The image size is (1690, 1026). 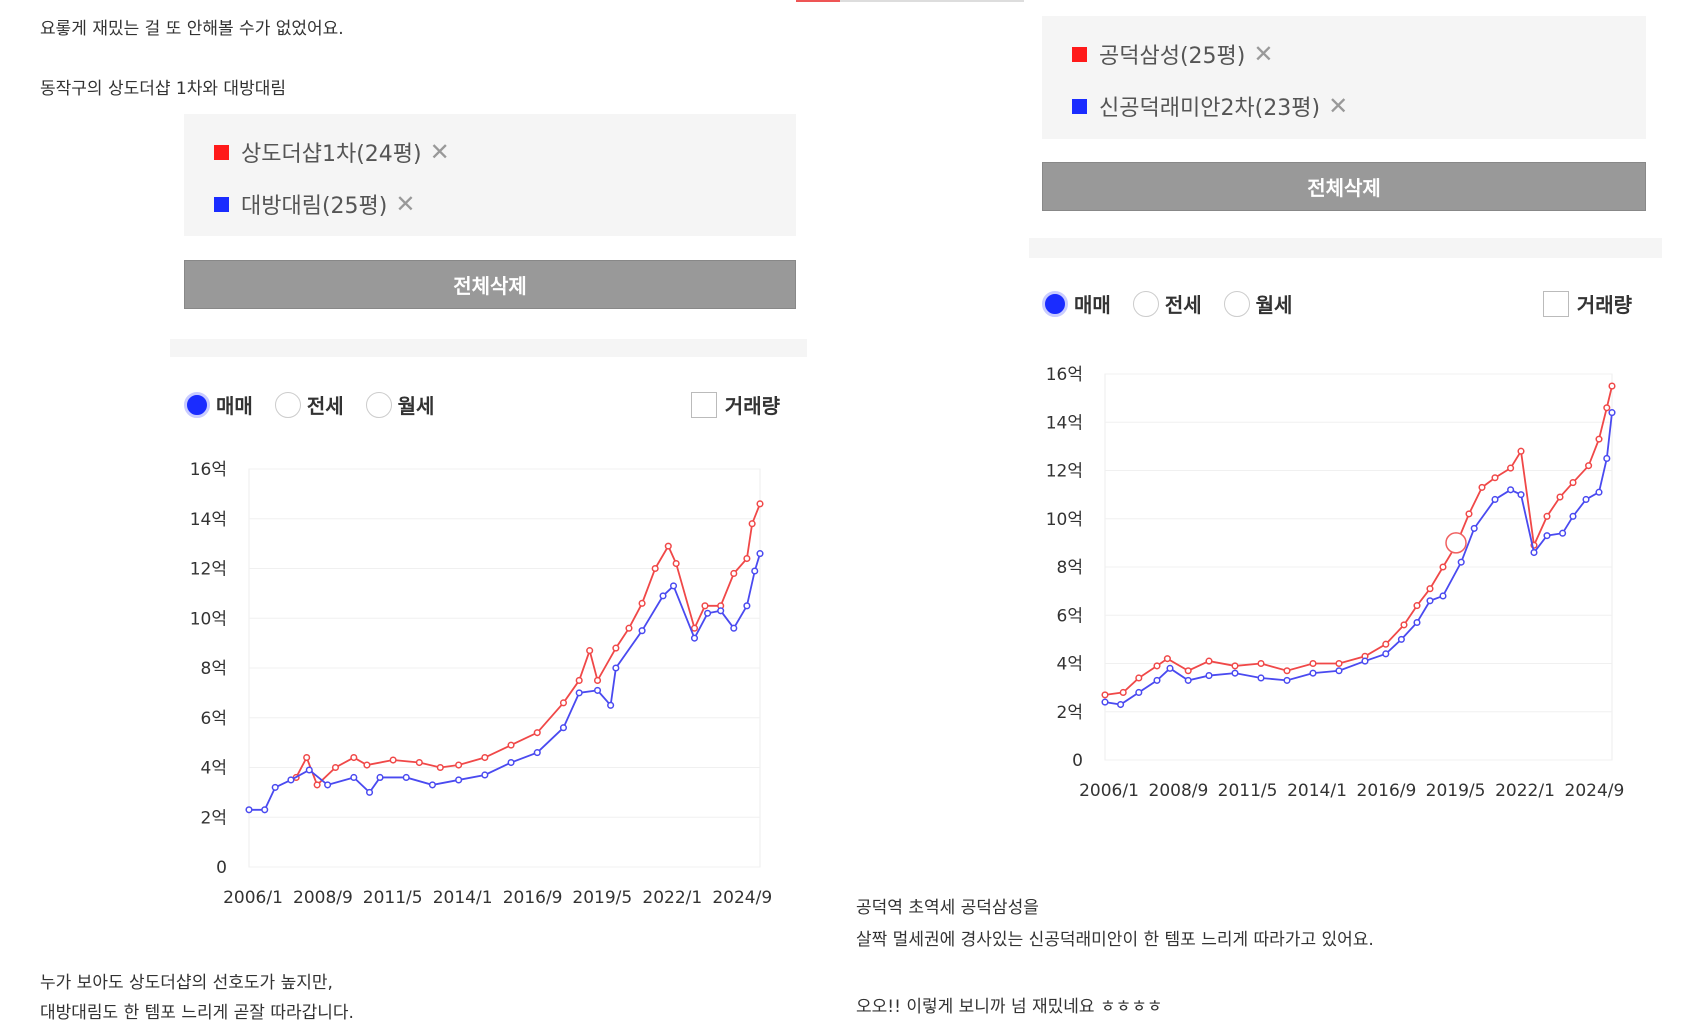 I want to click on y-tick-label: 16억, so click(x=208, y=470).